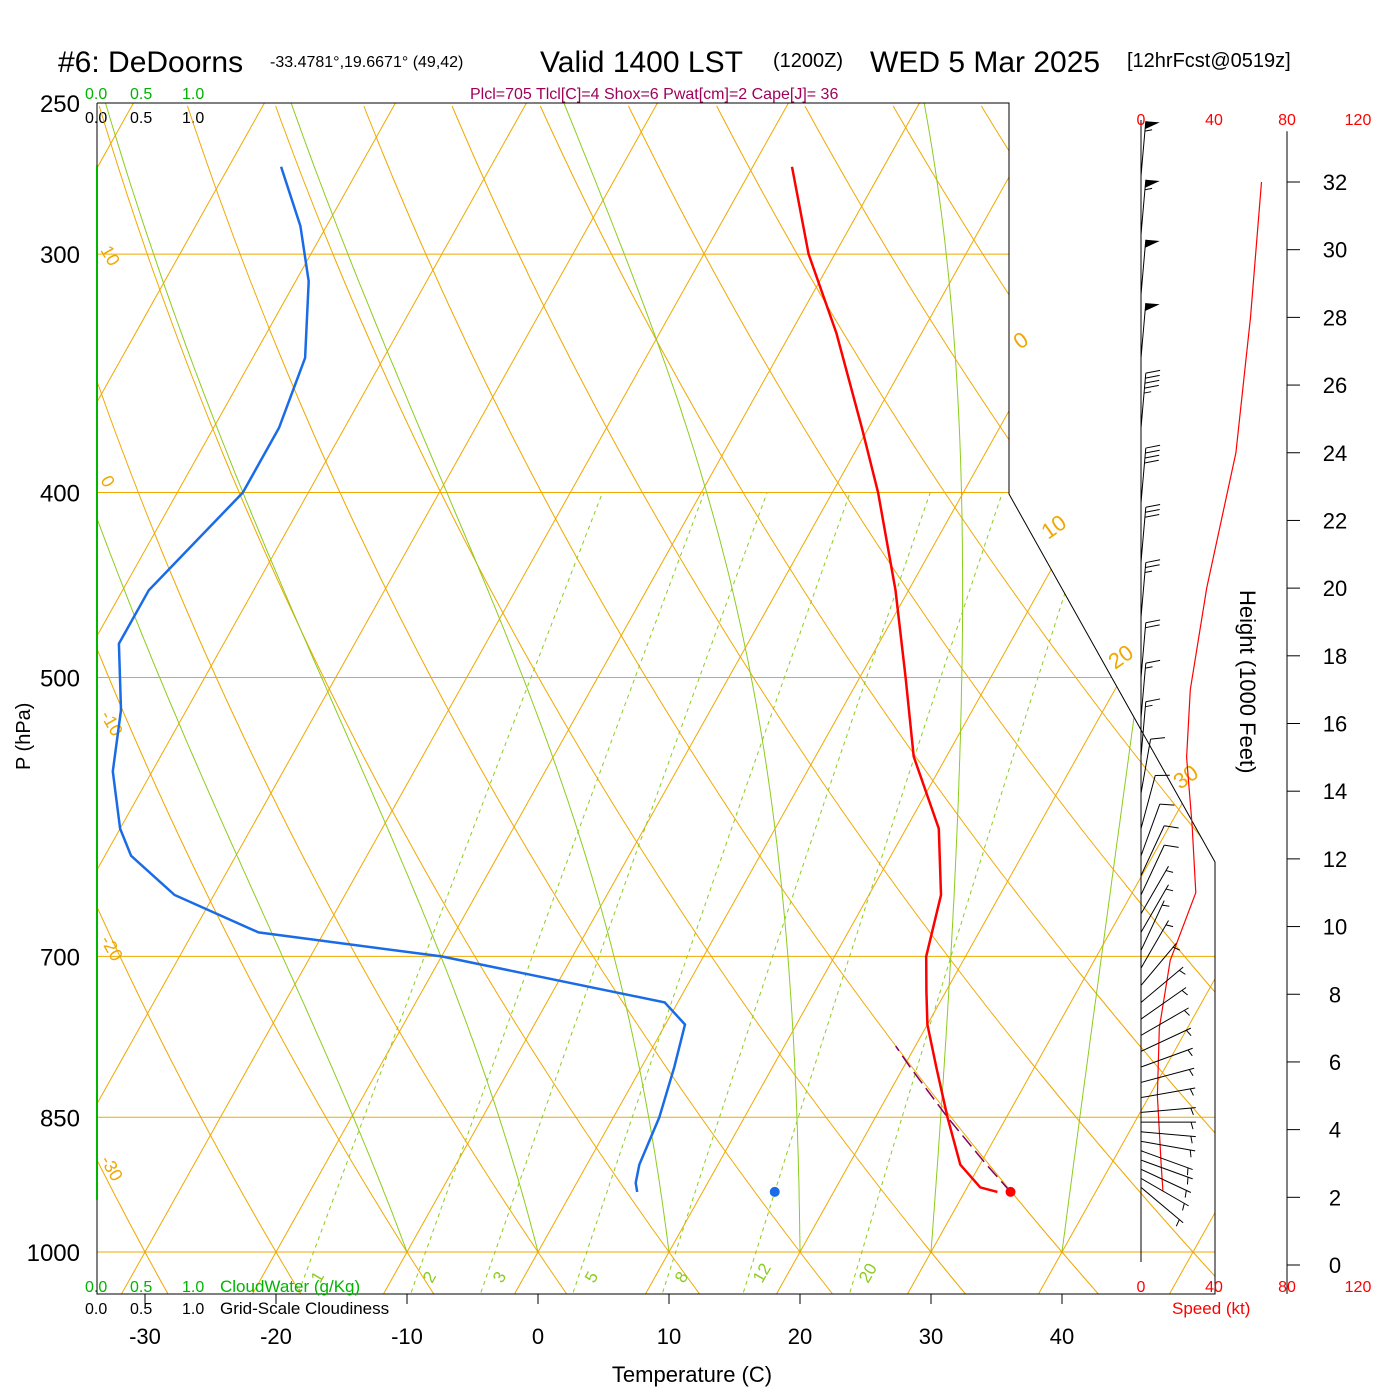  I want to click on forecast-info: [12hrFcst@0519z], so click(1209, 61).